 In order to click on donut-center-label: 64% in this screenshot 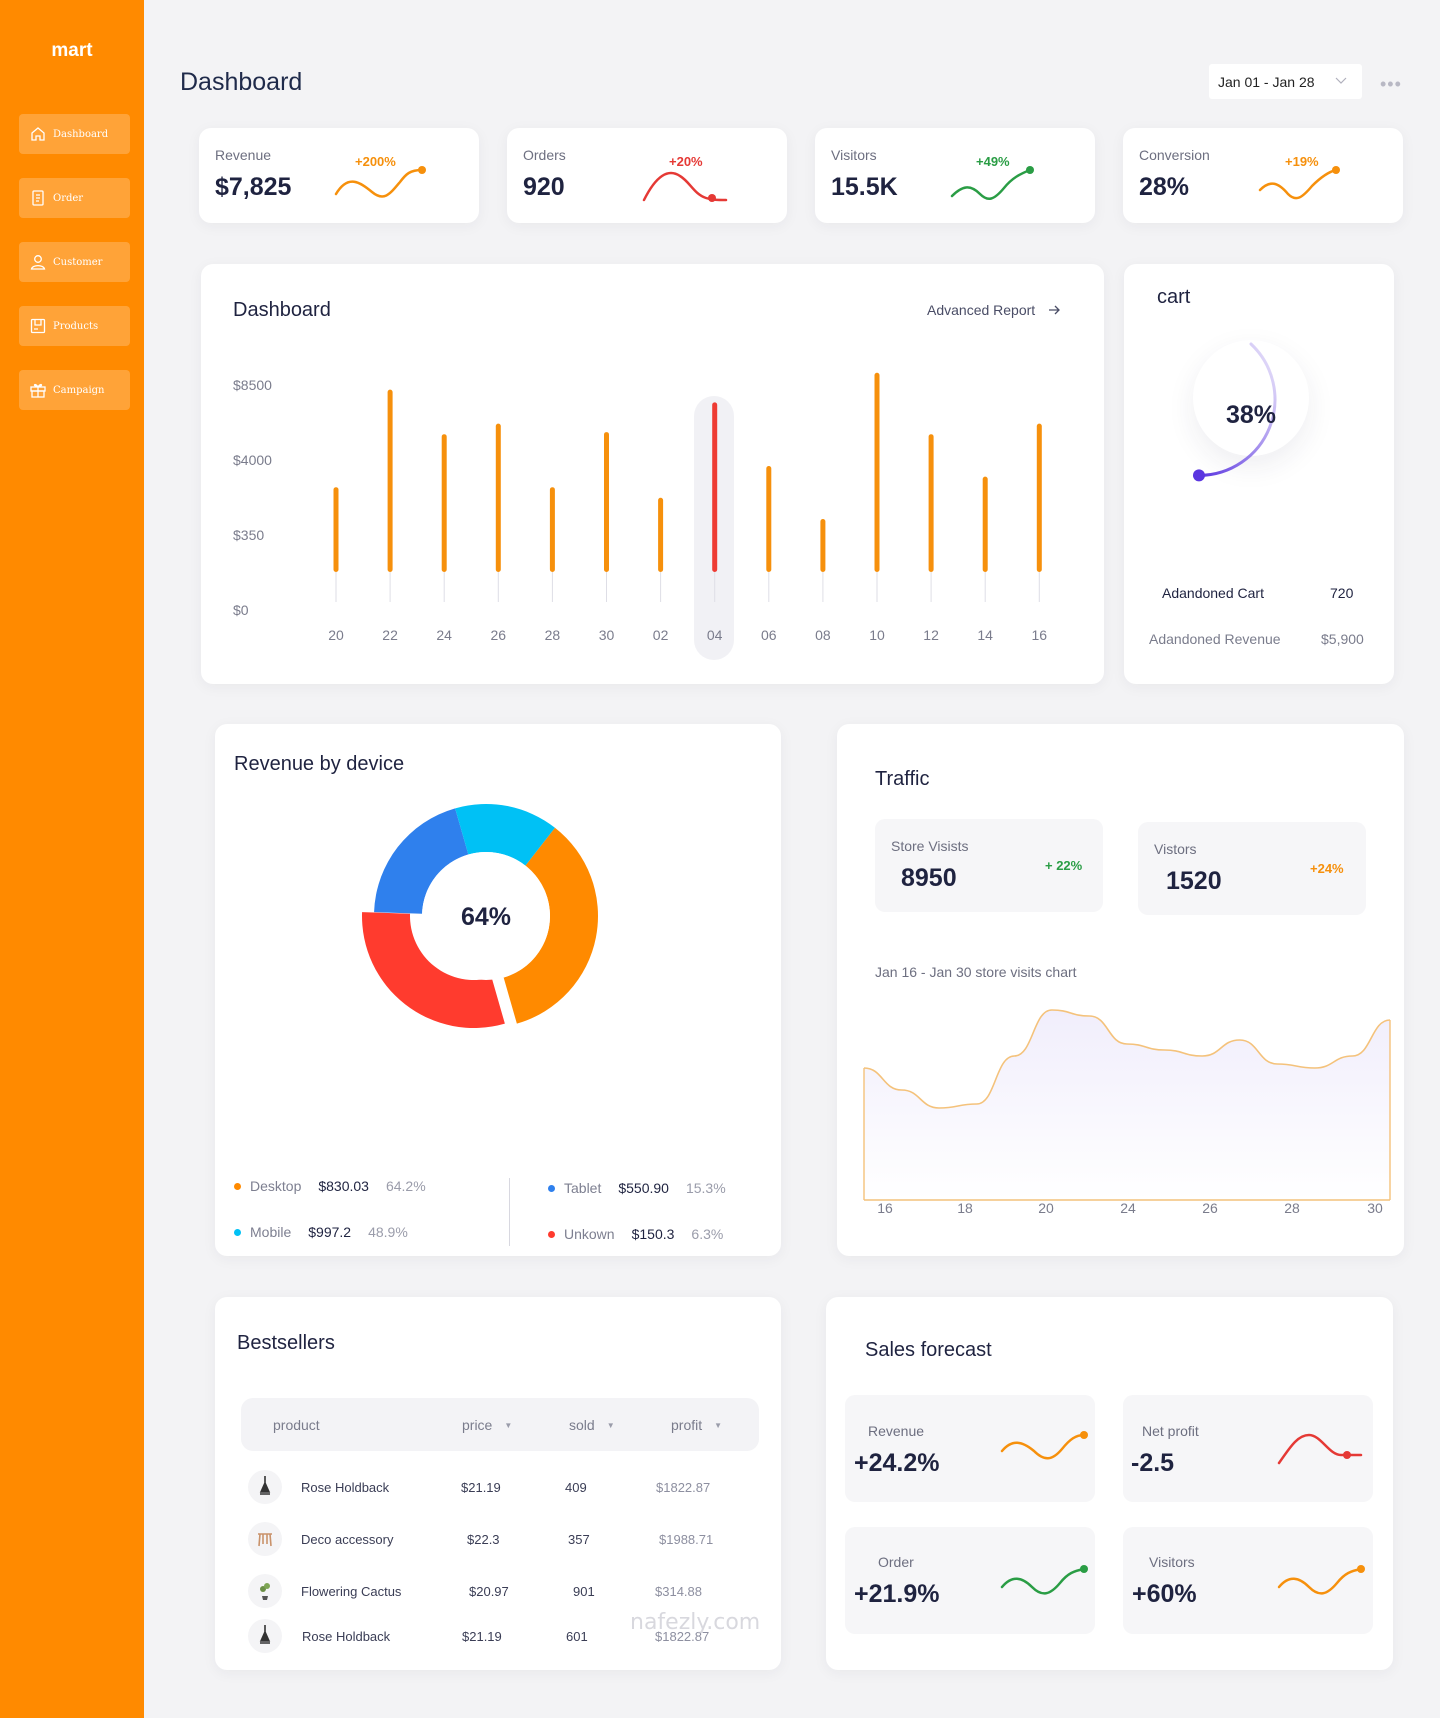, I will do `click(486, 917)`.